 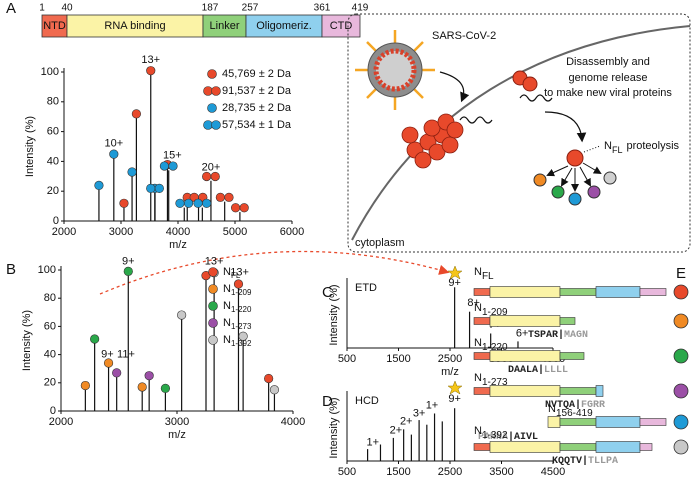 I want to click on virus-label: SARS-CoV-2, so click(x=464, y=36).